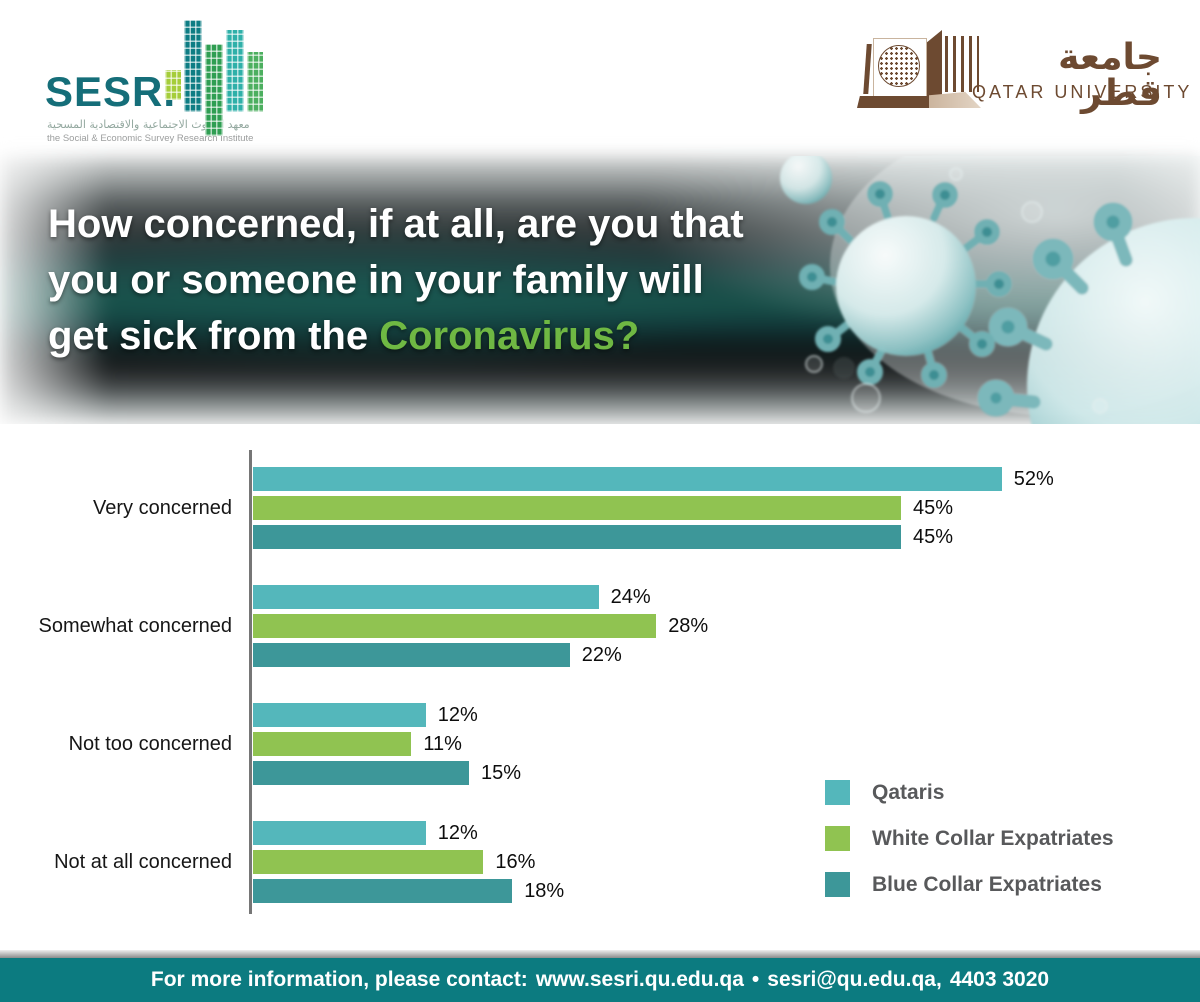 The image size is (1200, 1002). I want to click on bar-row: 28%, so click(480, 626).